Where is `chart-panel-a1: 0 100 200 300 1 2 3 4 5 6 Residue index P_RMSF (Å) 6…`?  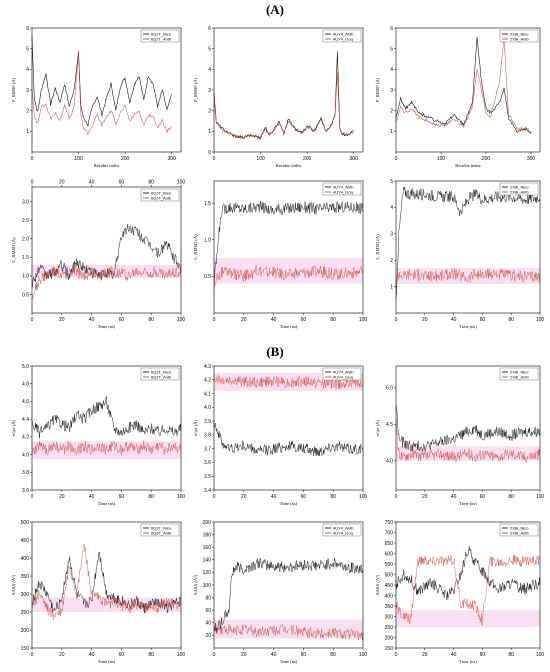 chart-panel-a1: 0 100 200 300 1 2 3 4 5 6 Residue index P_RMSF (Å) 6… is located at coordinates (96, 97).